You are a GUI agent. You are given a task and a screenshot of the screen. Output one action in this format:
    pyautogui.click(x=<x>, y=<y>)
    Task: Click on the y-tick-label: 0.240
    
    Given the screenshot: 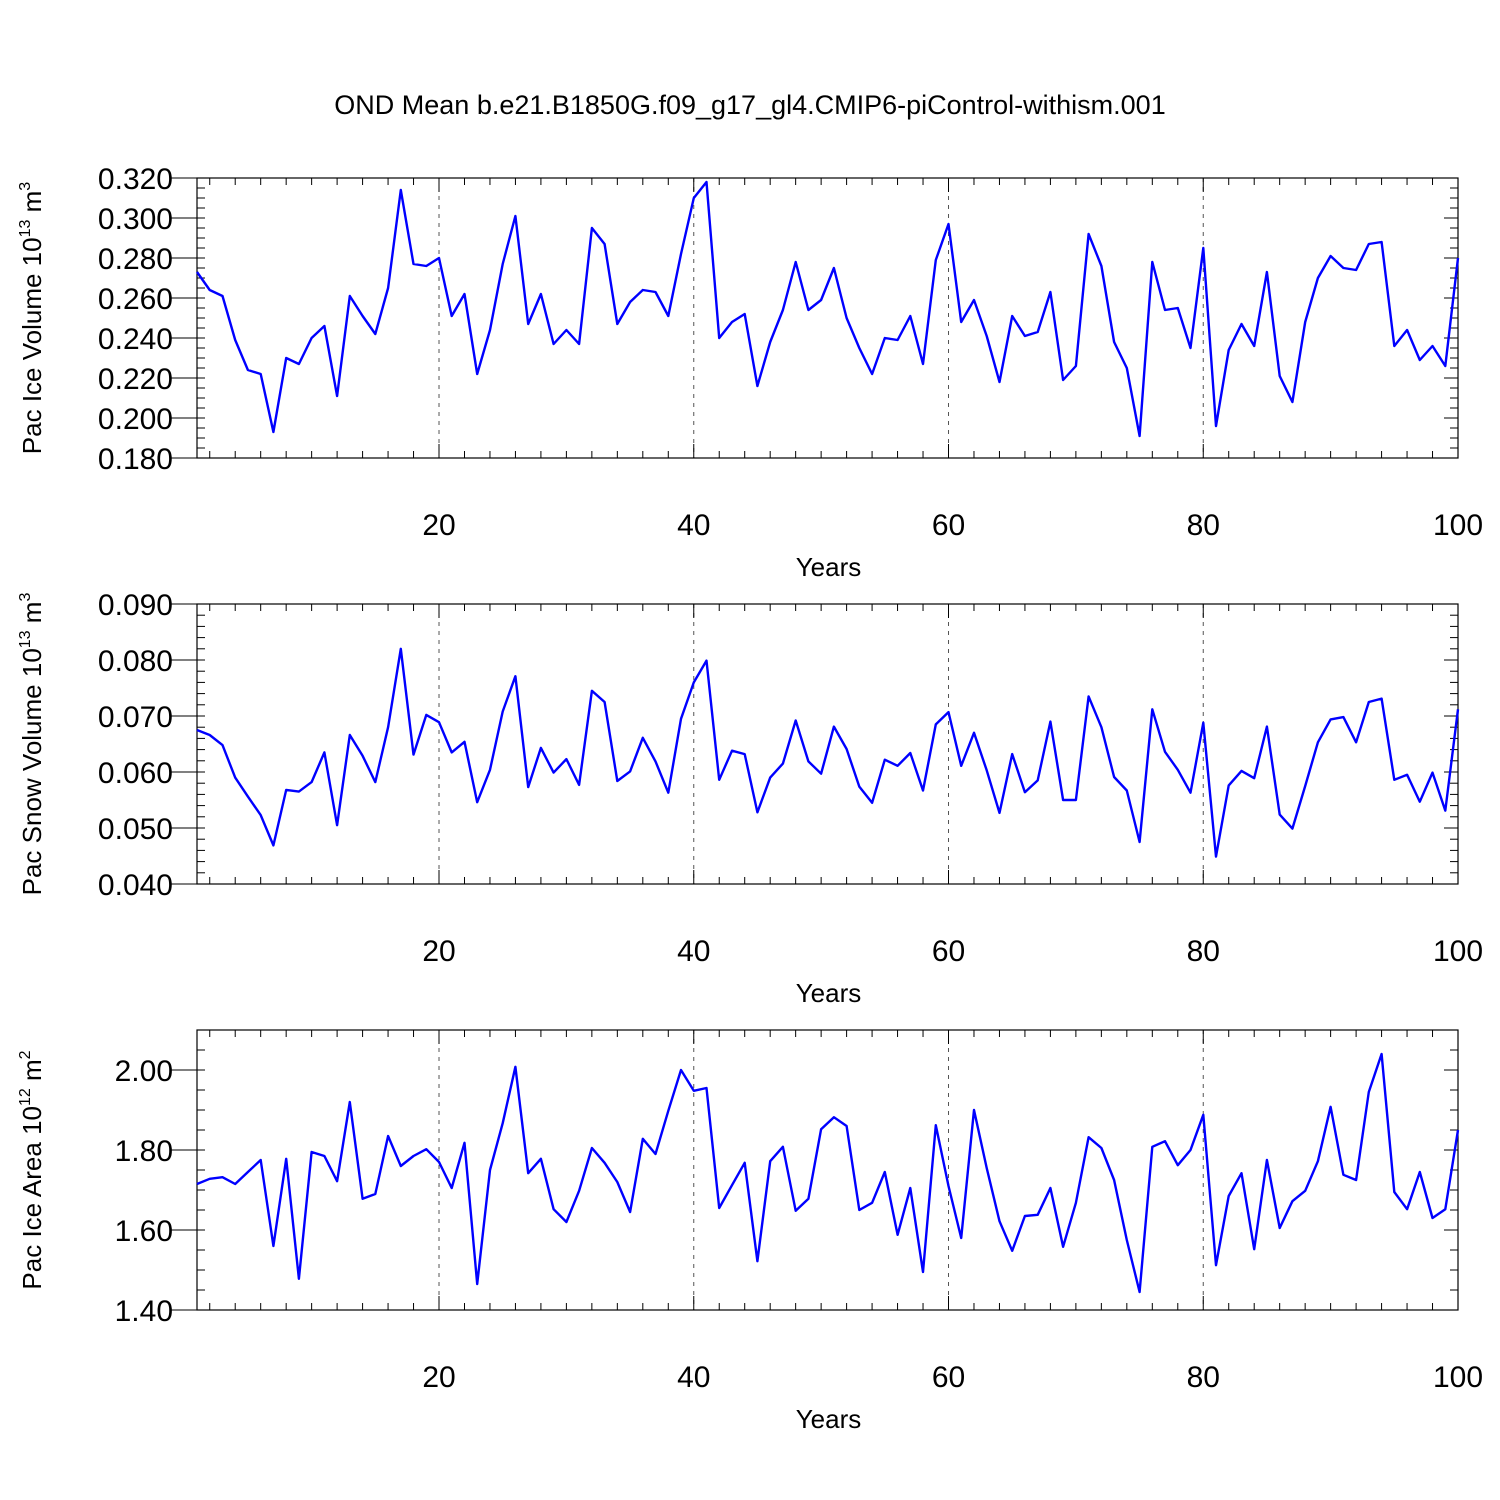 What is the action you would take?
    pyautogui.click(x=135, y=339)
    